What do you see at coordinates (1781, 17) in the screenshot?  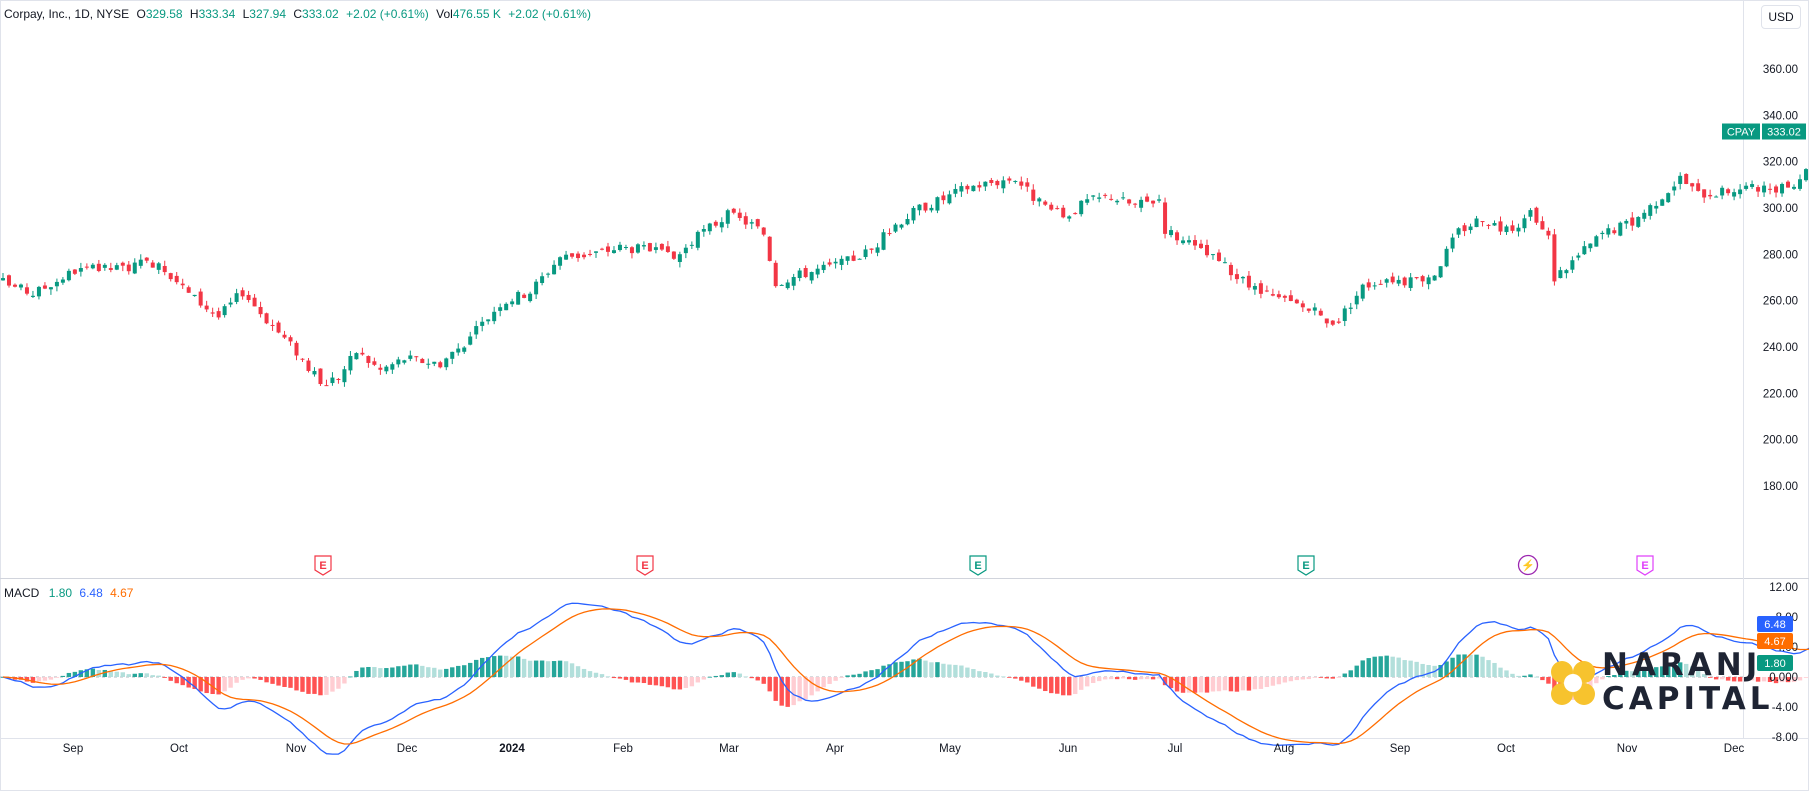 I see `currency-button: USD` at bounding box center [1781, 17].